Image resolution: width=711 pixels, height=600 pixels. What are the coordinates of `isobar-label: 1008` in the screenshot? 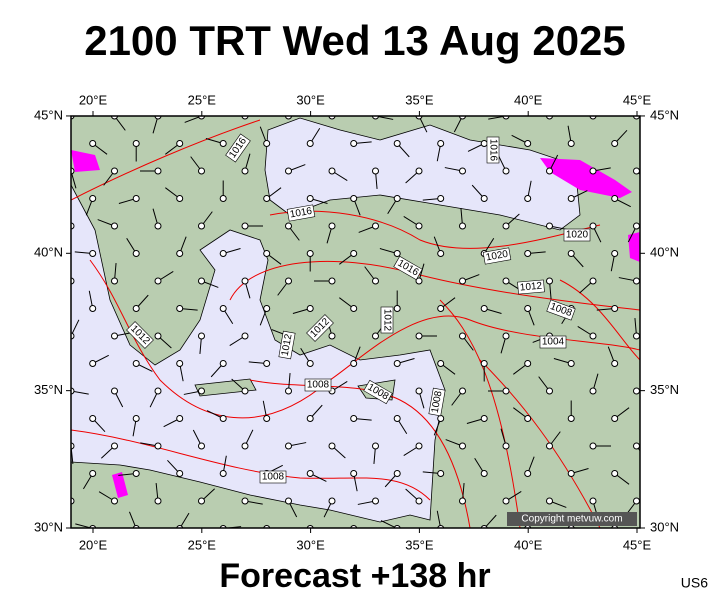 It's located at (437, 402).